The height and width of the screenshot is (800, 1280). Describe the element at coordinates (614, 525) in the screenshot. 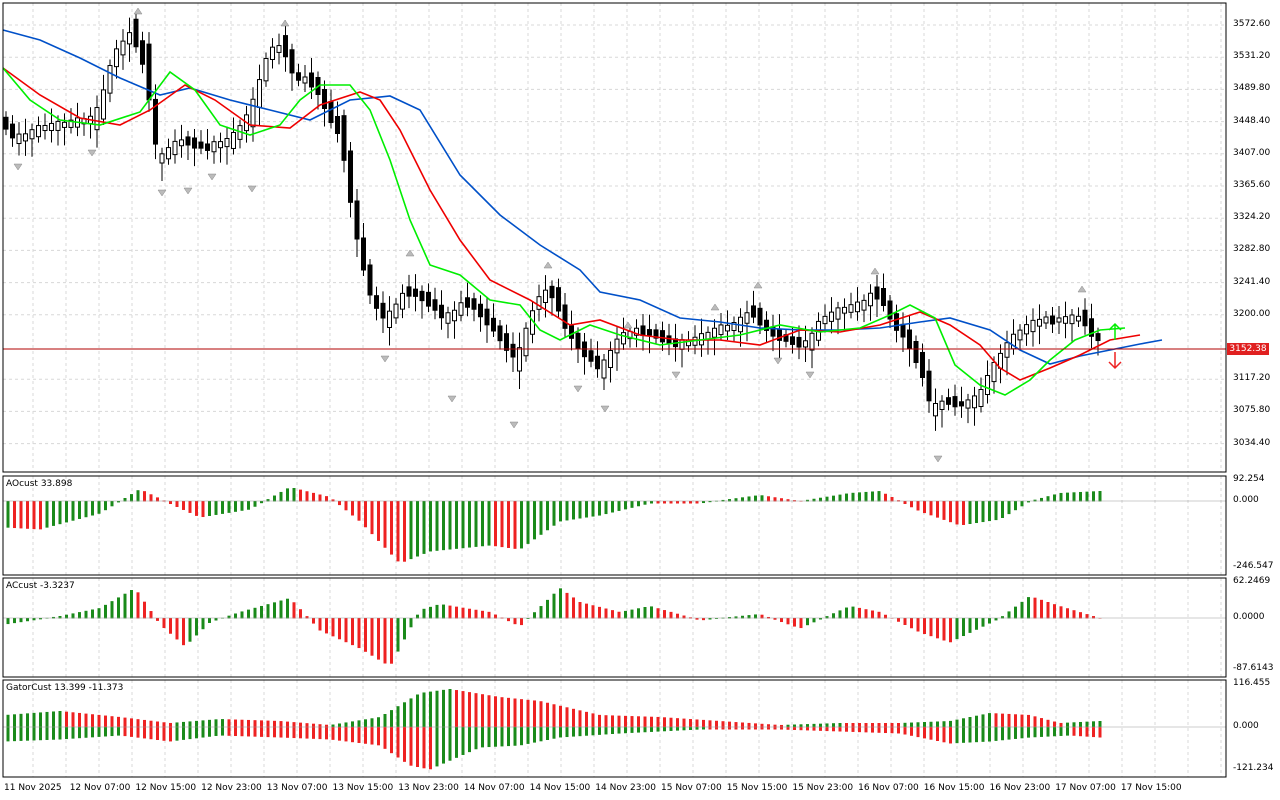

I see `ao-pane` at that location.